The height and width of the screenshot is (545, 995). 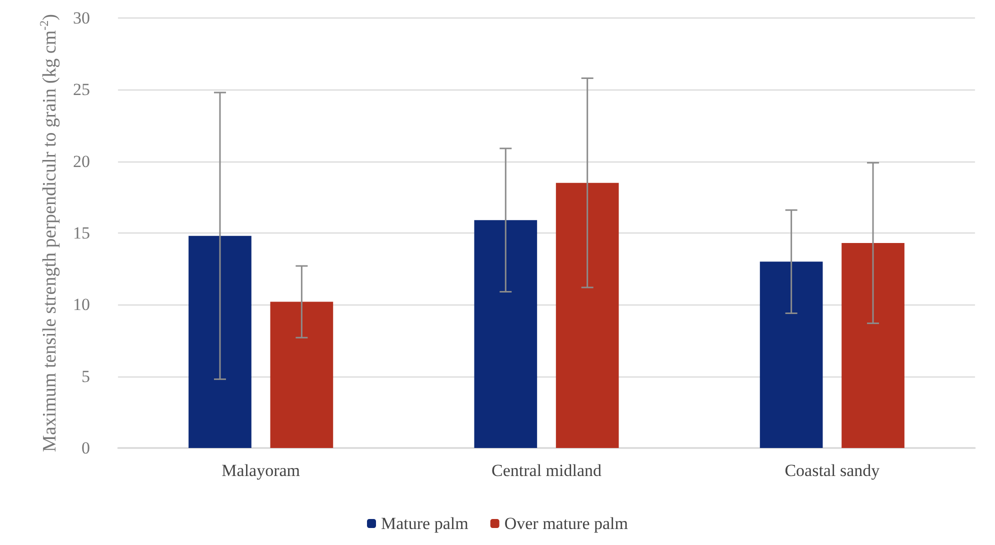 What do you see at coordinates (424, 523) in the screenshot?
I see `legend-label: Mature palm` at bounding box center [424, 523].